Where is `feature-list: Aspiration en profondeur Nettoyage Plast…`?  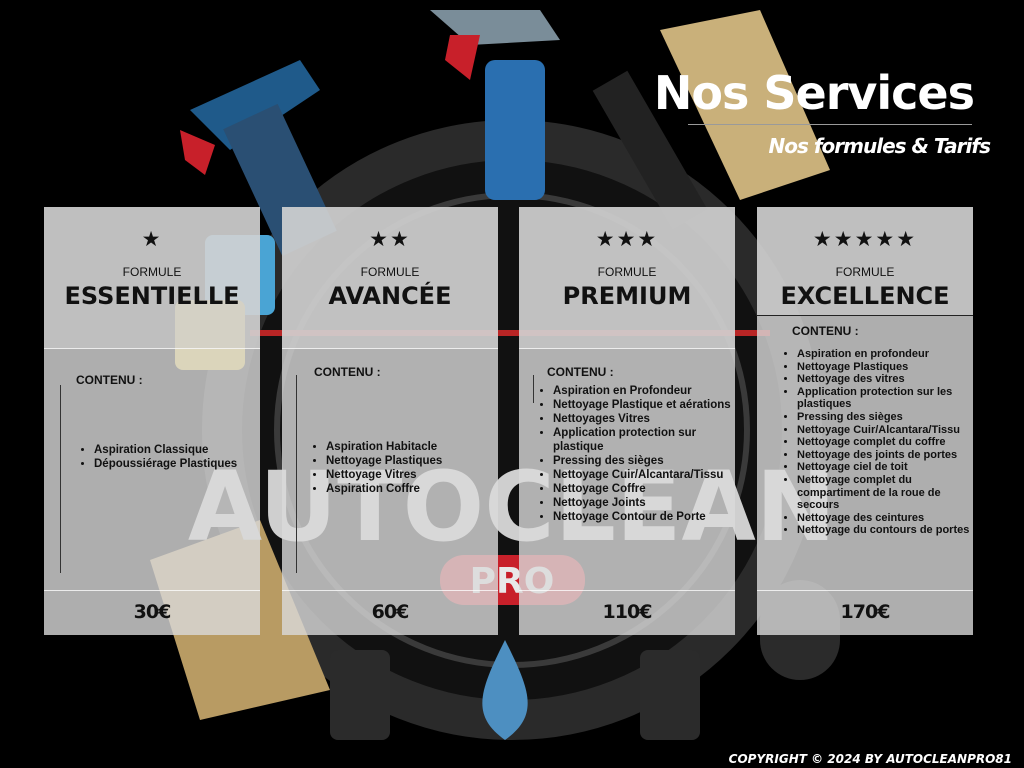 feature-list: Aspiration en profondeur Nettoyage Plast… is located at coordinates (883, 442).